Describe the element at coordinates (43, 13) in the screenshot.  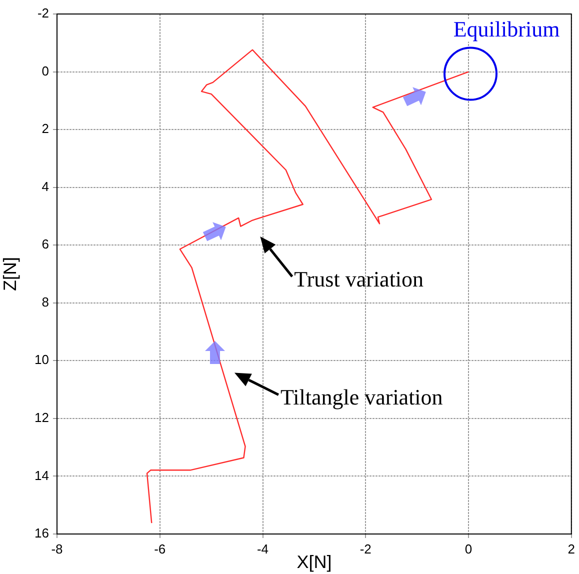
I see `y-tick-label: -2` at that location.